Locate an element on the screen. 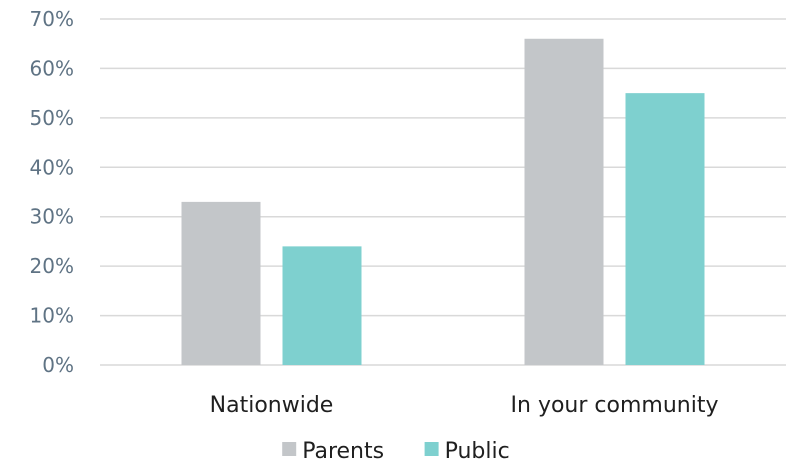  y-tick-label: 40% is located at coordinates (52, 167).